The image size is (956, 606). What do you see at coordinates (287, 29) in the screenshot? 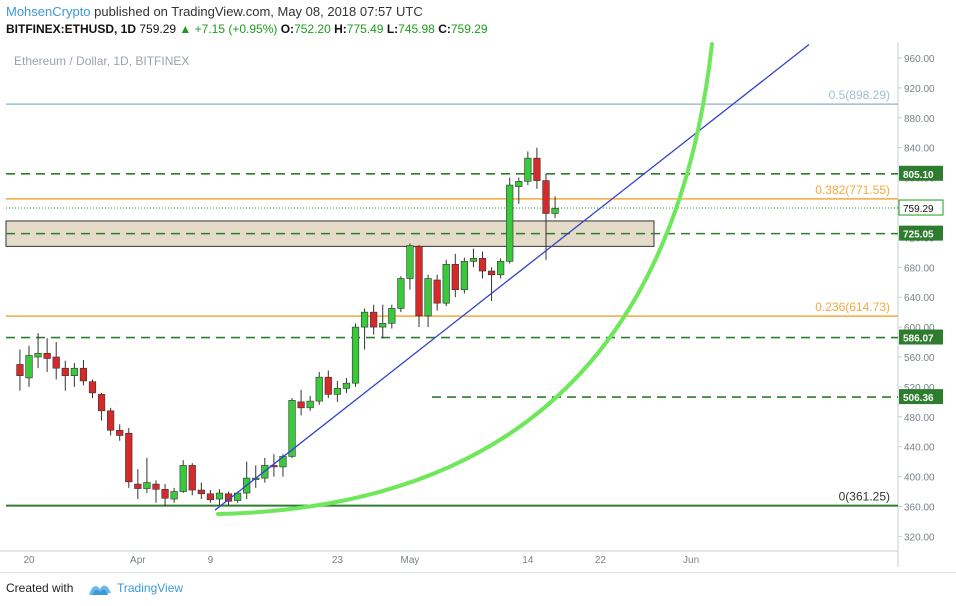
I see `open-label: O:` at bounding box center [287, 29].